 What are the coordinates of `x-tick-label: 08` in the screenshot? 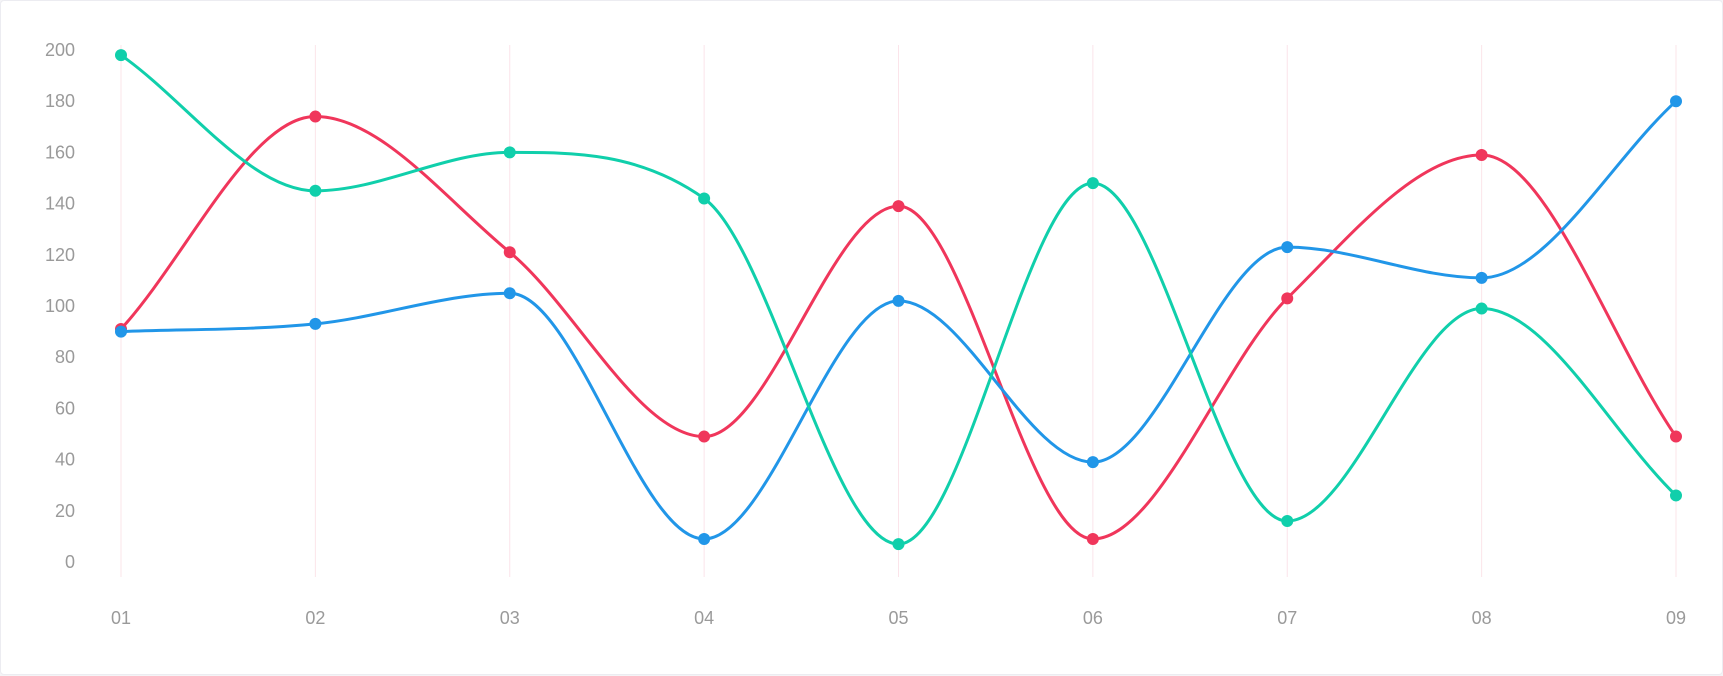 It's located at (1482, 618).